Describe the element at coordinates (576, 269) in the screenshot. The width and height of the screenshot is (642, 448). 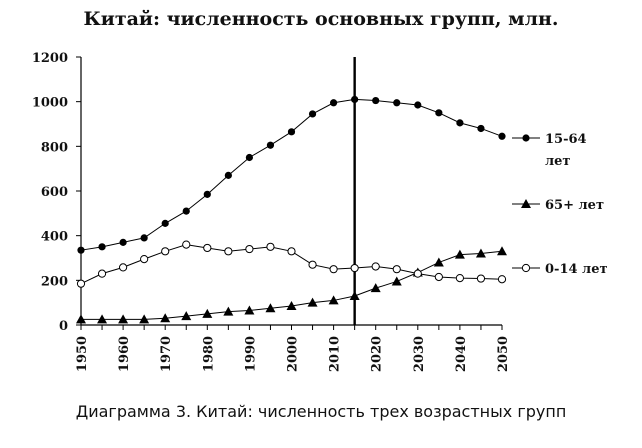
I see `legend-label: 0-14 лет` at that location.